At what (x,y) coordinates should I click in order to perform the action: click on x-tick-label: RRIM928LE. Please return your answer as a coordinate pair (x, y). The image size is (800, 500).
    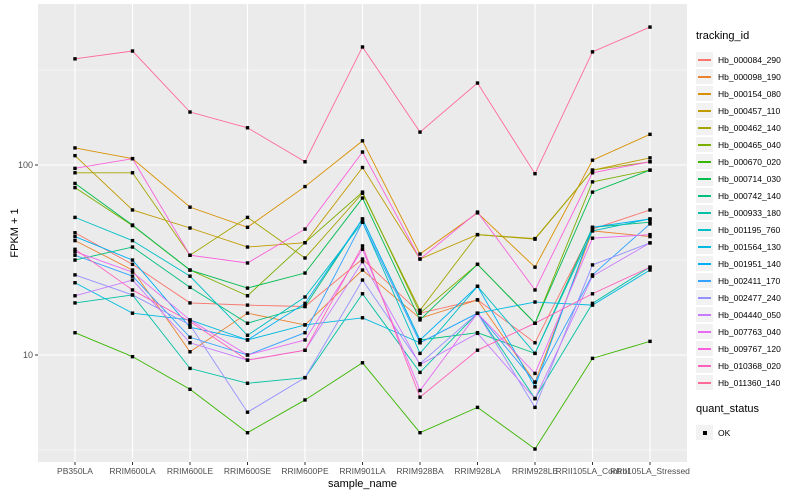
    Looking at the image, I should click on (535, 471).